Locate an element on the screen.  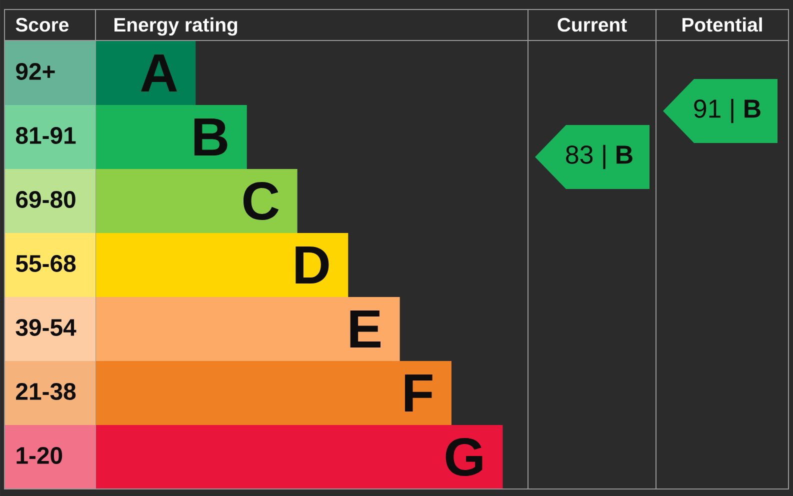
y-axis-title: Score is located at coordinates (42, 25).